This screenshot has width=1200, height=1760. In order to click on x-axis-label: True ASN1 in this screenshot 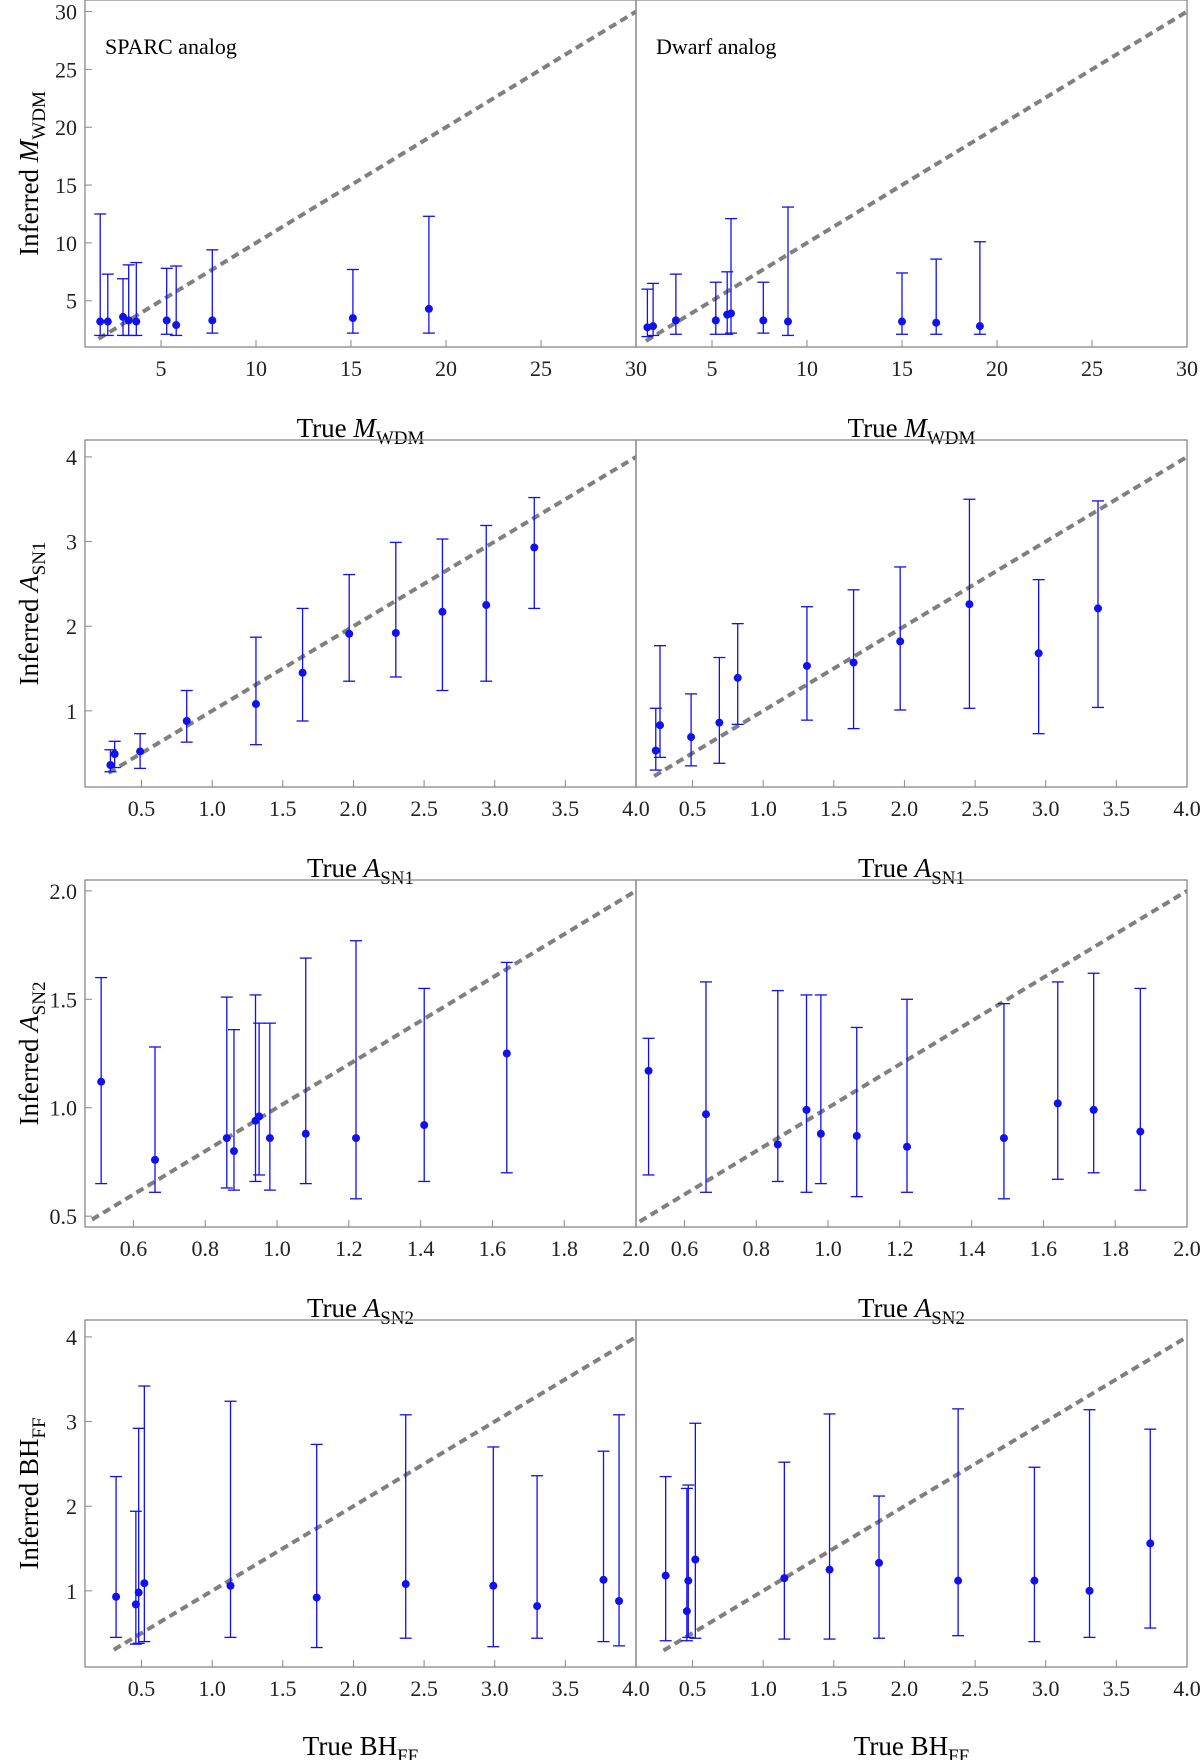, I will do `click(360, 871)`.